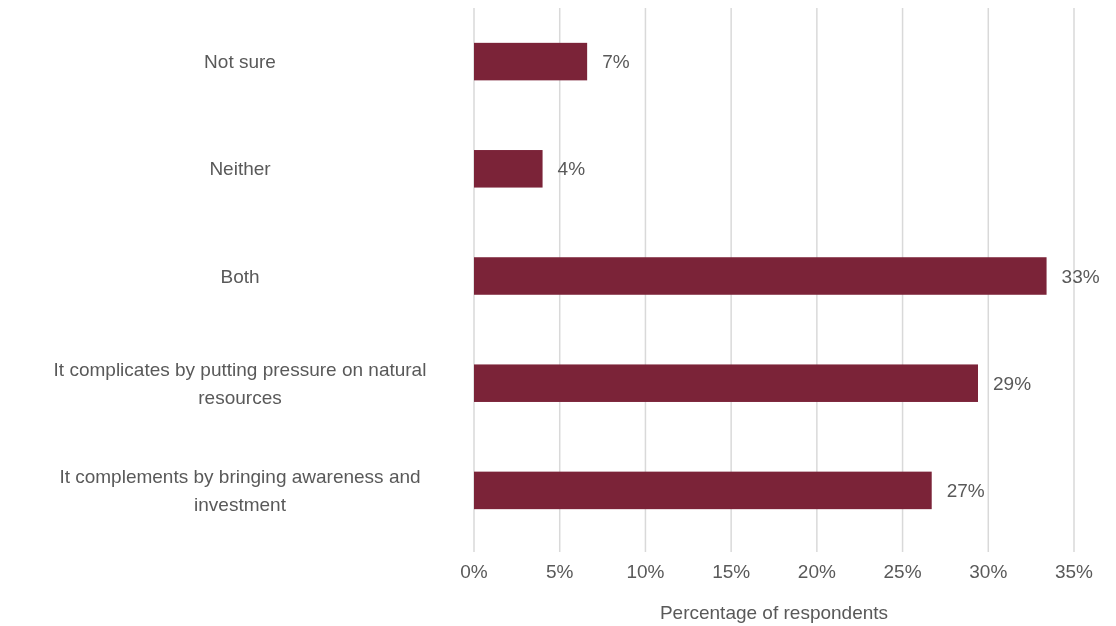  What do you see at coordinates (731, 571) in the screenshot?
I see `x-tick-label: 15%` at bounding box center [731, 571].